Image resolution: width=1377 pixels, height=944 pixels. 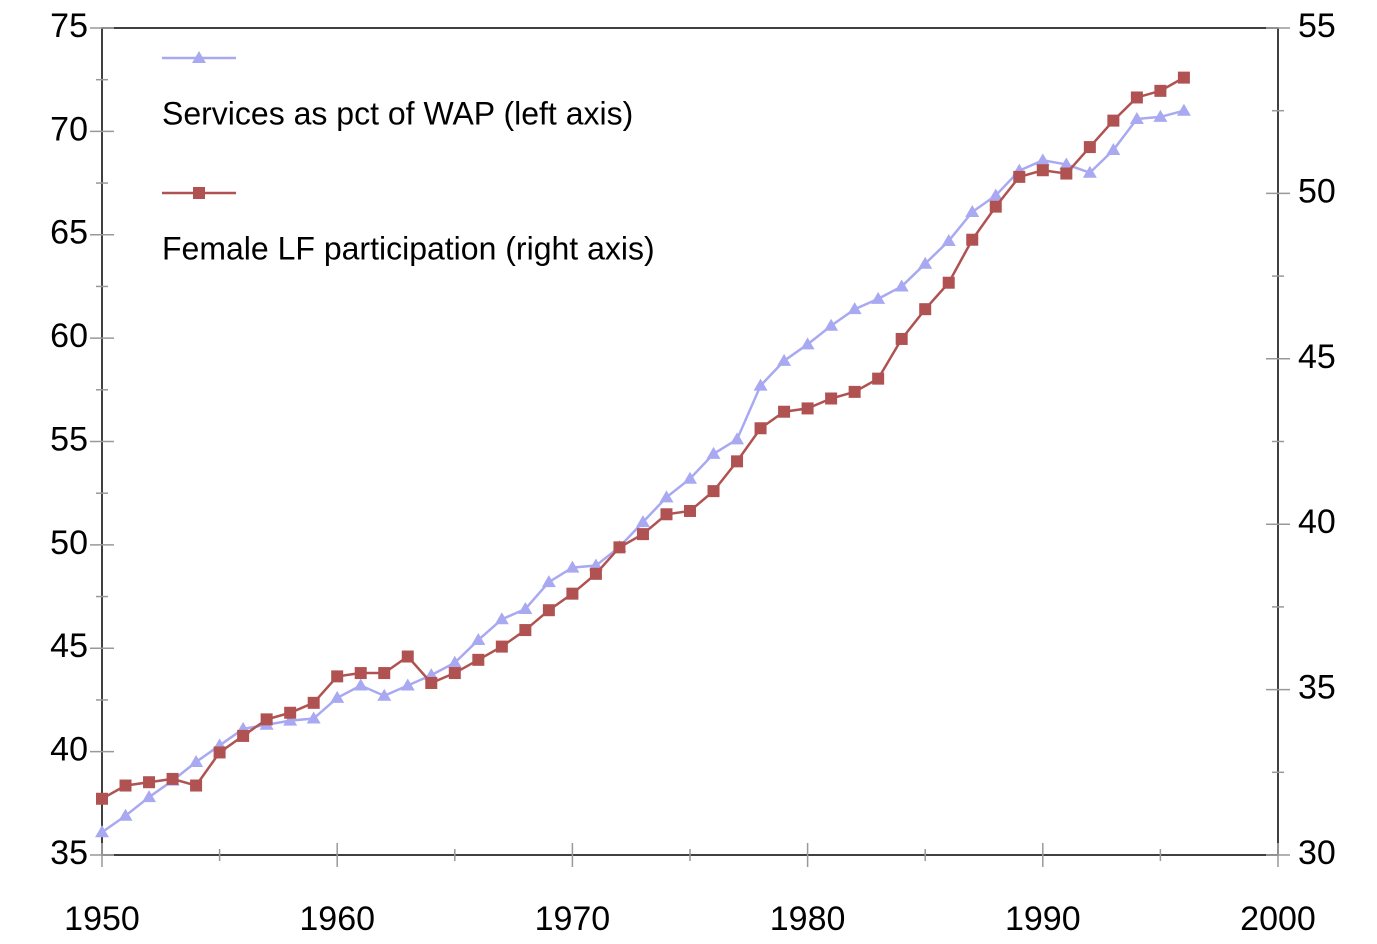 What do you see at coordinates (408, 248) in the screenshot?
I see `legend-label: Female LF participation (right axis)` at bounding box center [408, 248].